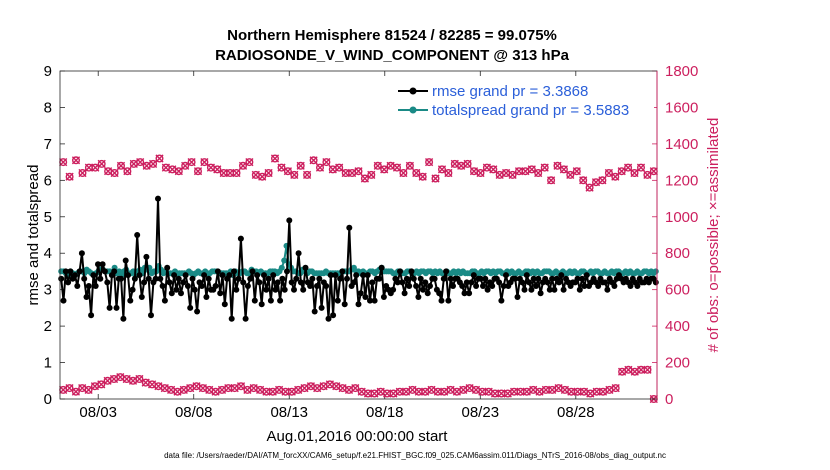 Image resolution: width=830 pixels, height=470 pixels. What do you see at coordinates (576, 412) in the screenshot?
I see `x-tick-label: 08/28` at bounding box center [576, 412].